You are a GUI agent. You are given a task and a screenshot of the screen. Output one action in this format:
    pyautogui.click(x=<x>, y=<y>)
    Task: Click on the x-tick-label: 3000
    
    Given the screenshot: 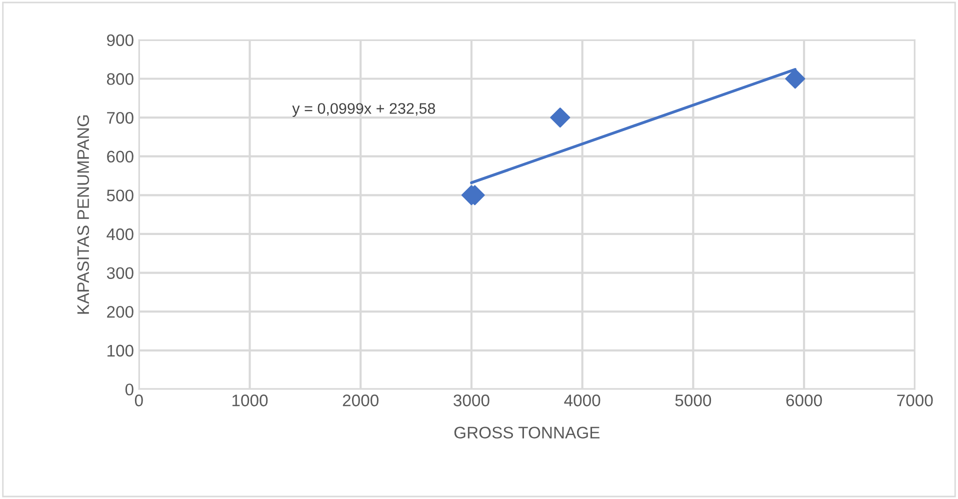 What is the action you would take?
    pyautogui.click(x=472, y=400)
    